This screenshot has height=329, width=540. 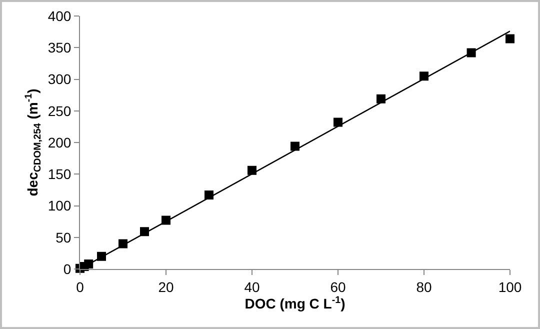 I want to click on y-tick-label: 300, so click(x=60, y=79).